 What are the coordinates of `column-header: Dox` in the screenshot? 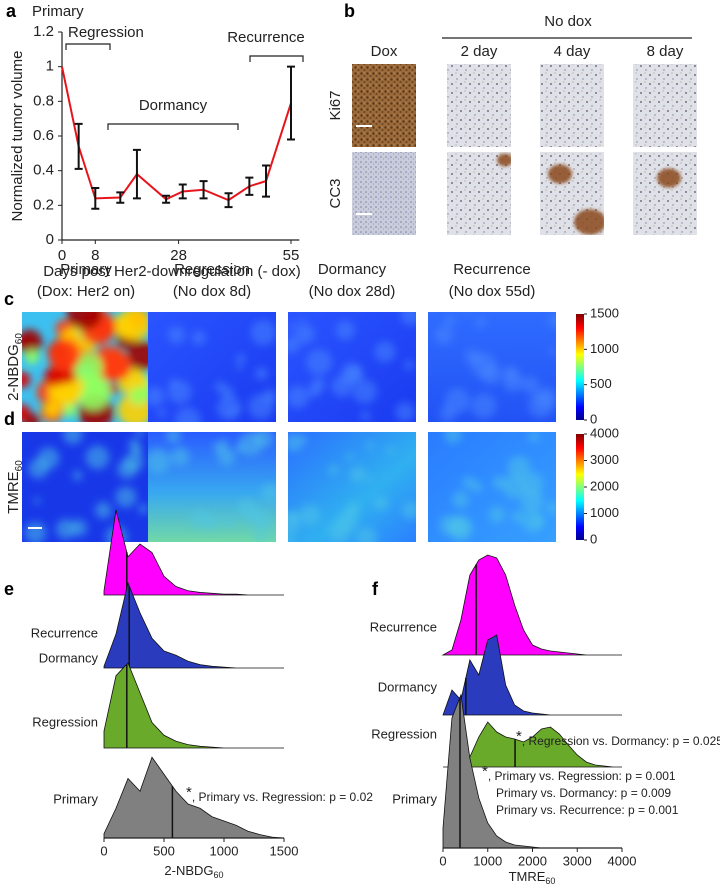 It's located at (384, 51).